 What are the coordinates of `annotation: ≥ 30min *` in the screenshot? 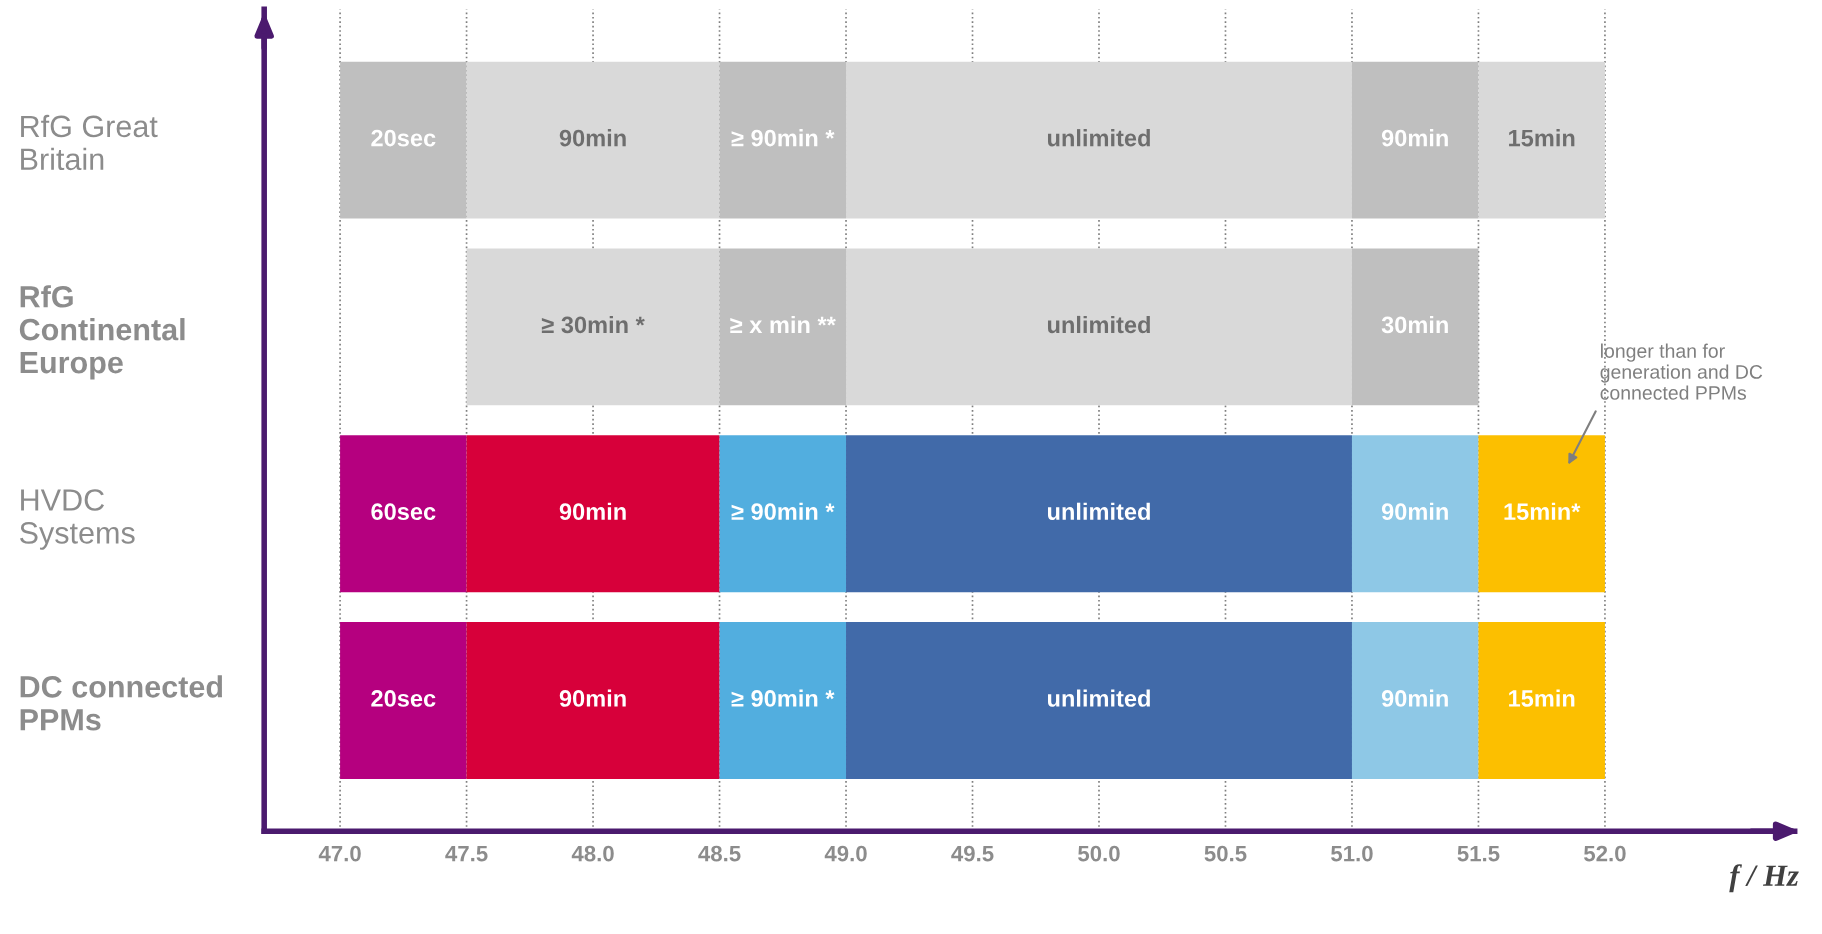 It's located at (593, 324).